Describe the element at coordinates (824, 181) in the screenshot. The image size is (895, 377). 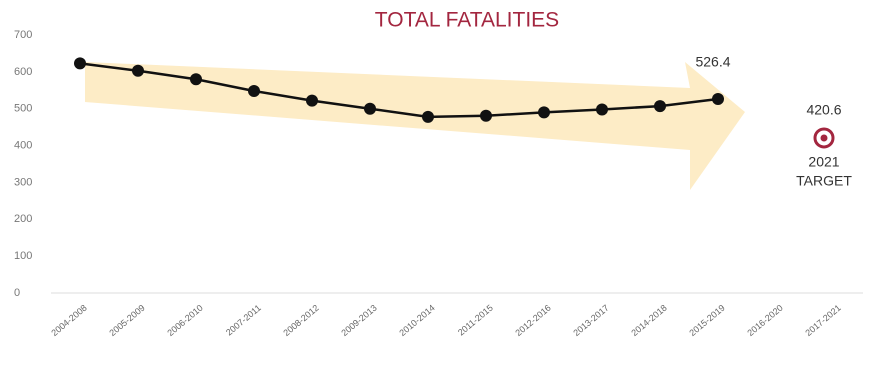
I see `target-label: TARGET` at that location.